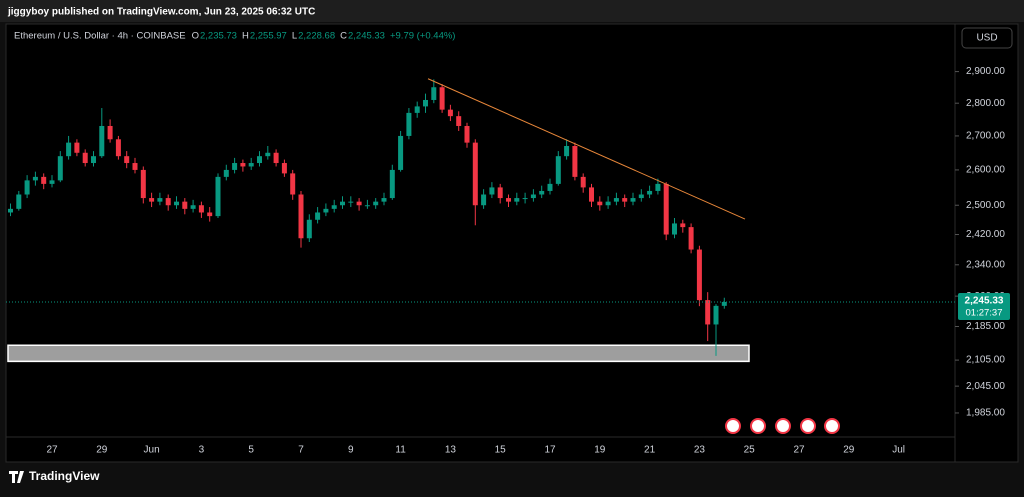  I want to click on y-tick-label: 2,340.00, so click(985, 264).